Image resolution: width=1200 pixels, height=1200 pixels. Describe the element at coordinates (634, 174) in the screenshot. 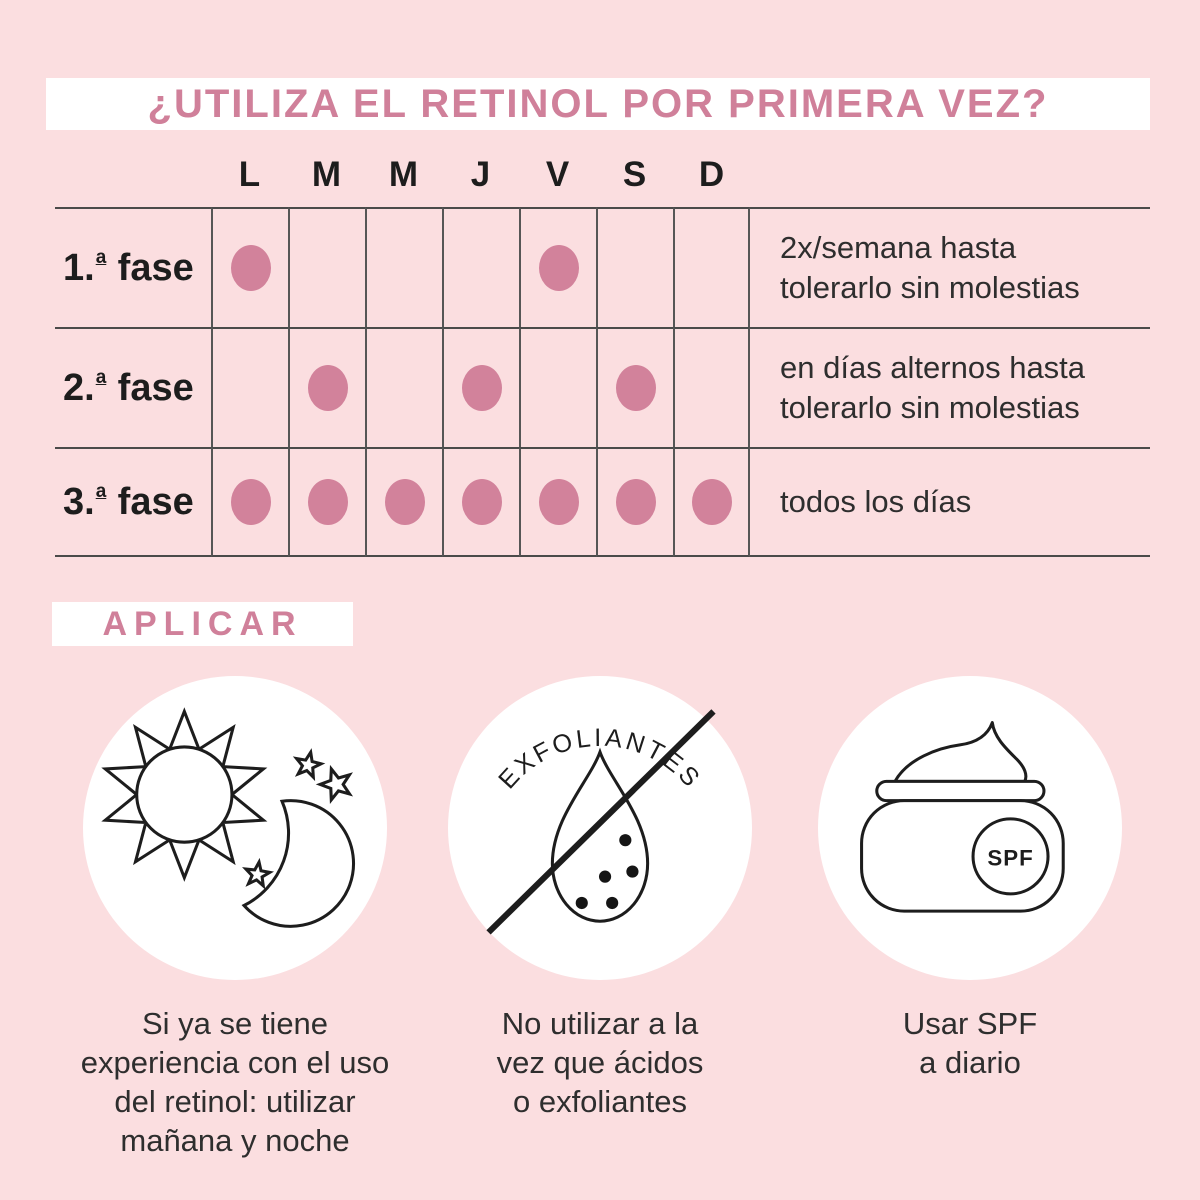

I see `day-header: S` at that location.